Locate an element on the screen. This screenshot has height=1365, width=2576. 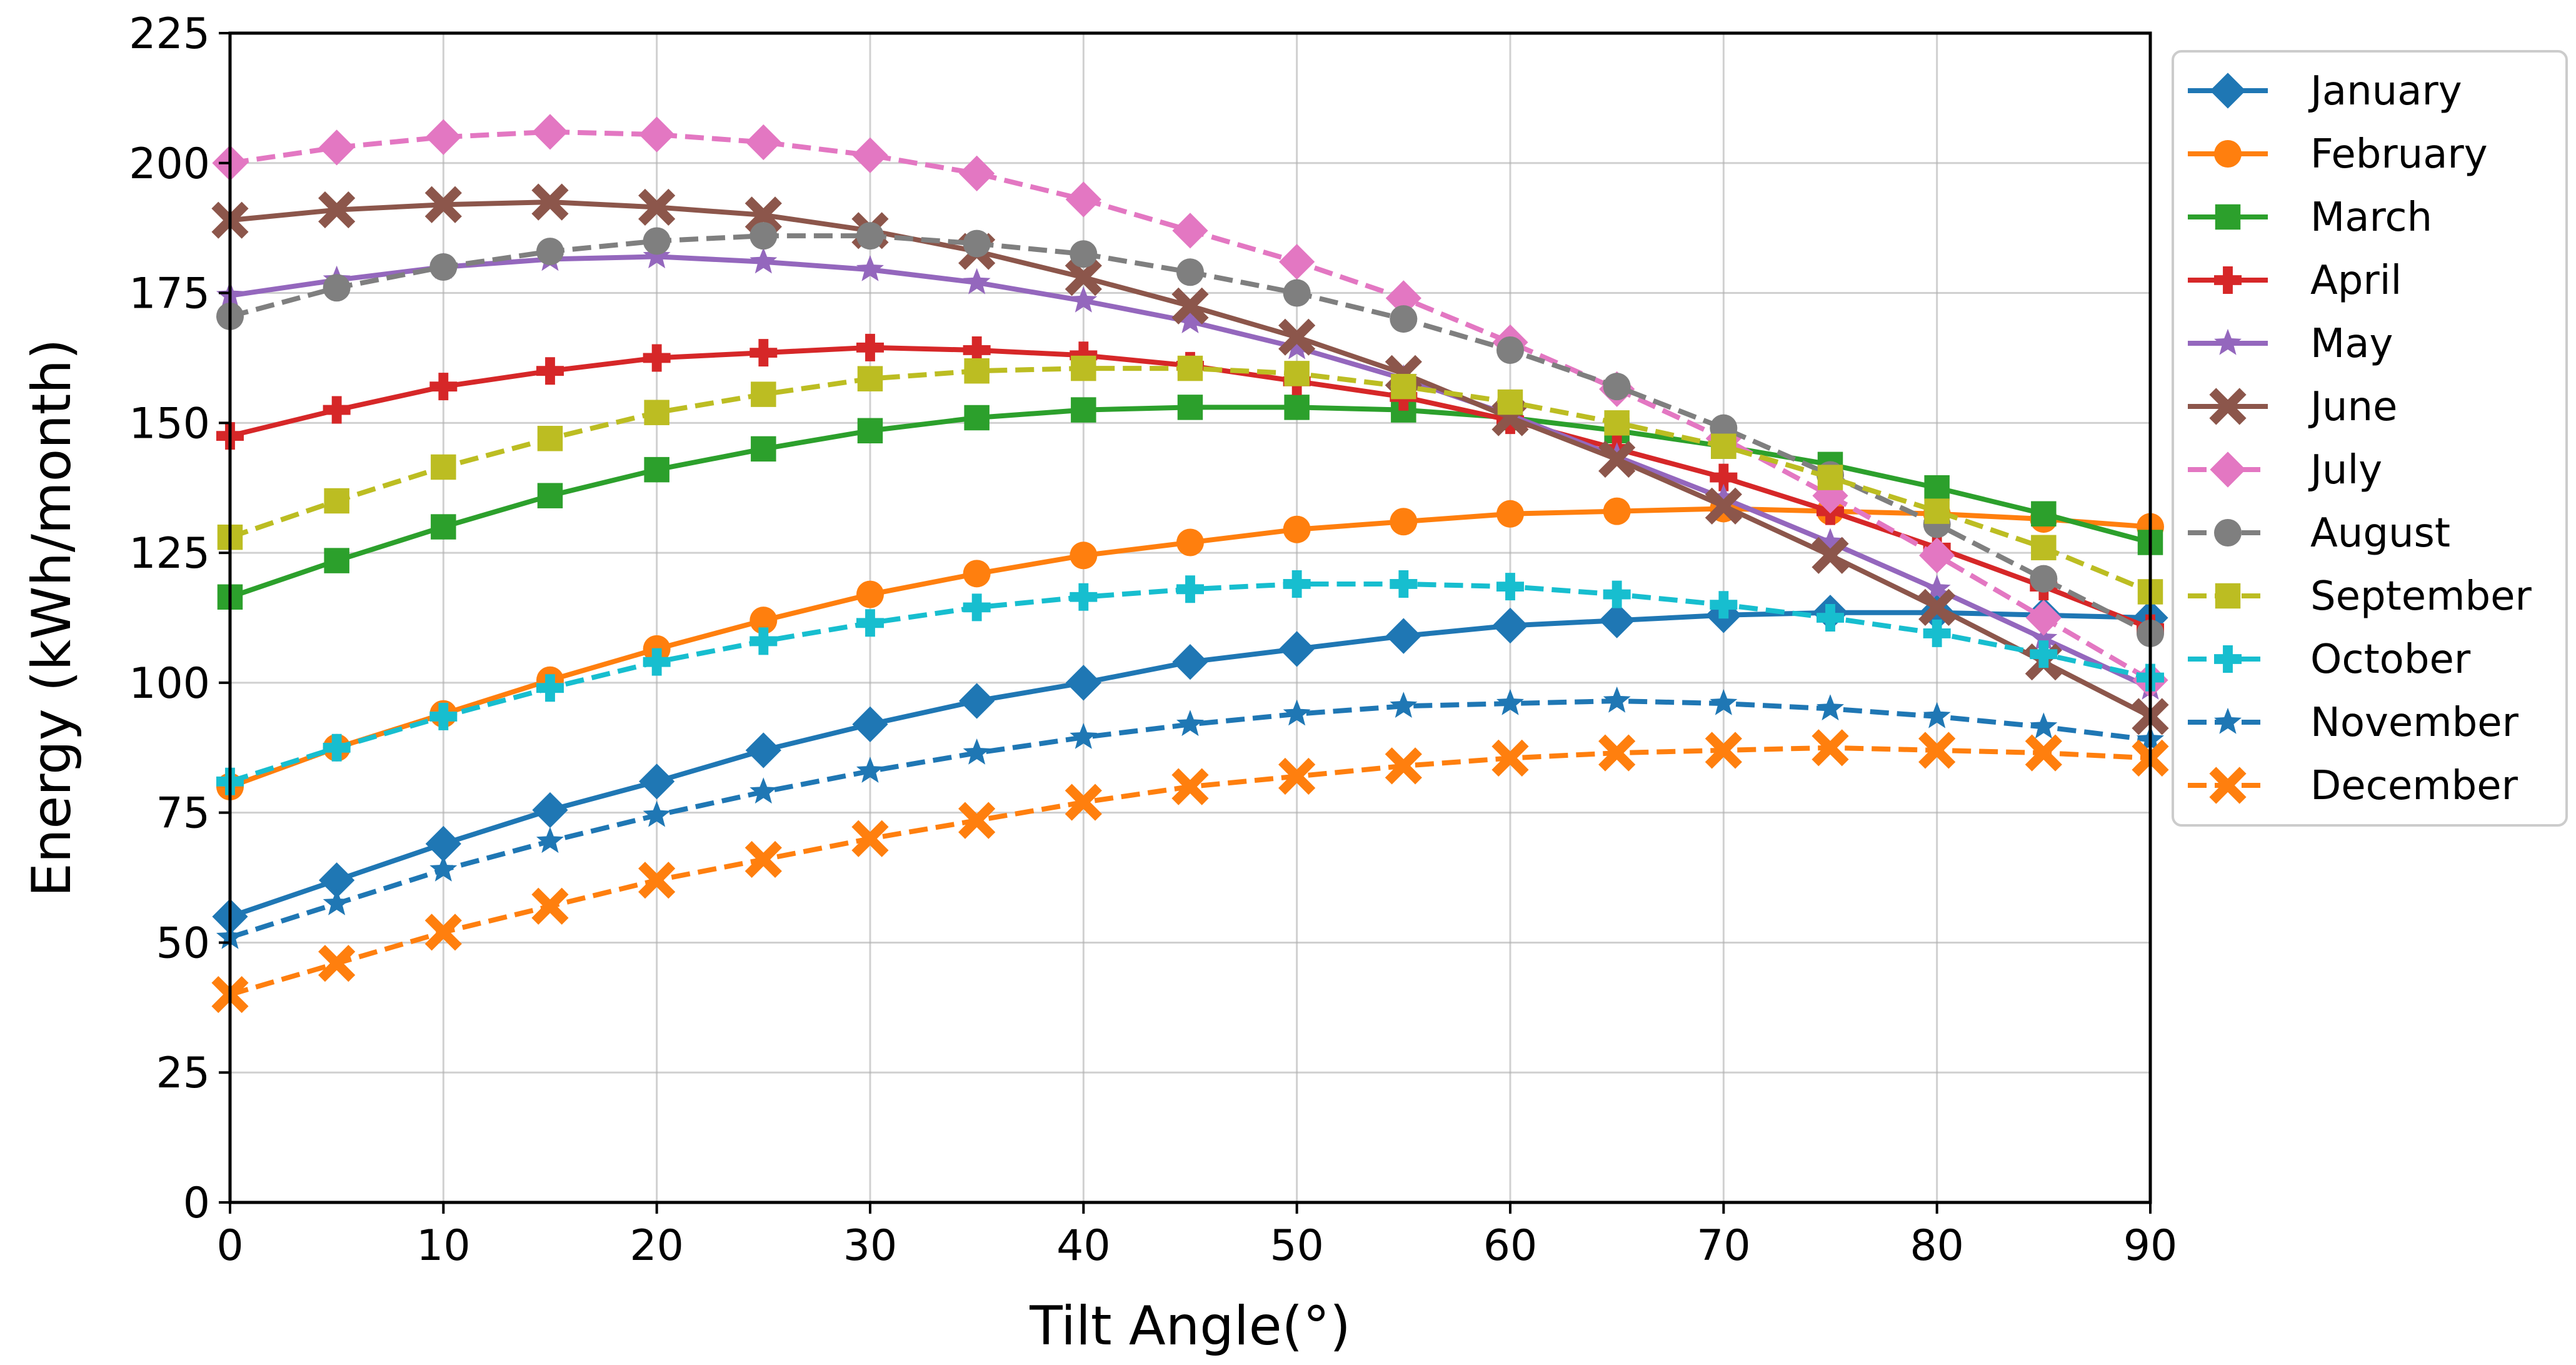
y-tick-label-75: 75 is located at coordinates (183, 814).